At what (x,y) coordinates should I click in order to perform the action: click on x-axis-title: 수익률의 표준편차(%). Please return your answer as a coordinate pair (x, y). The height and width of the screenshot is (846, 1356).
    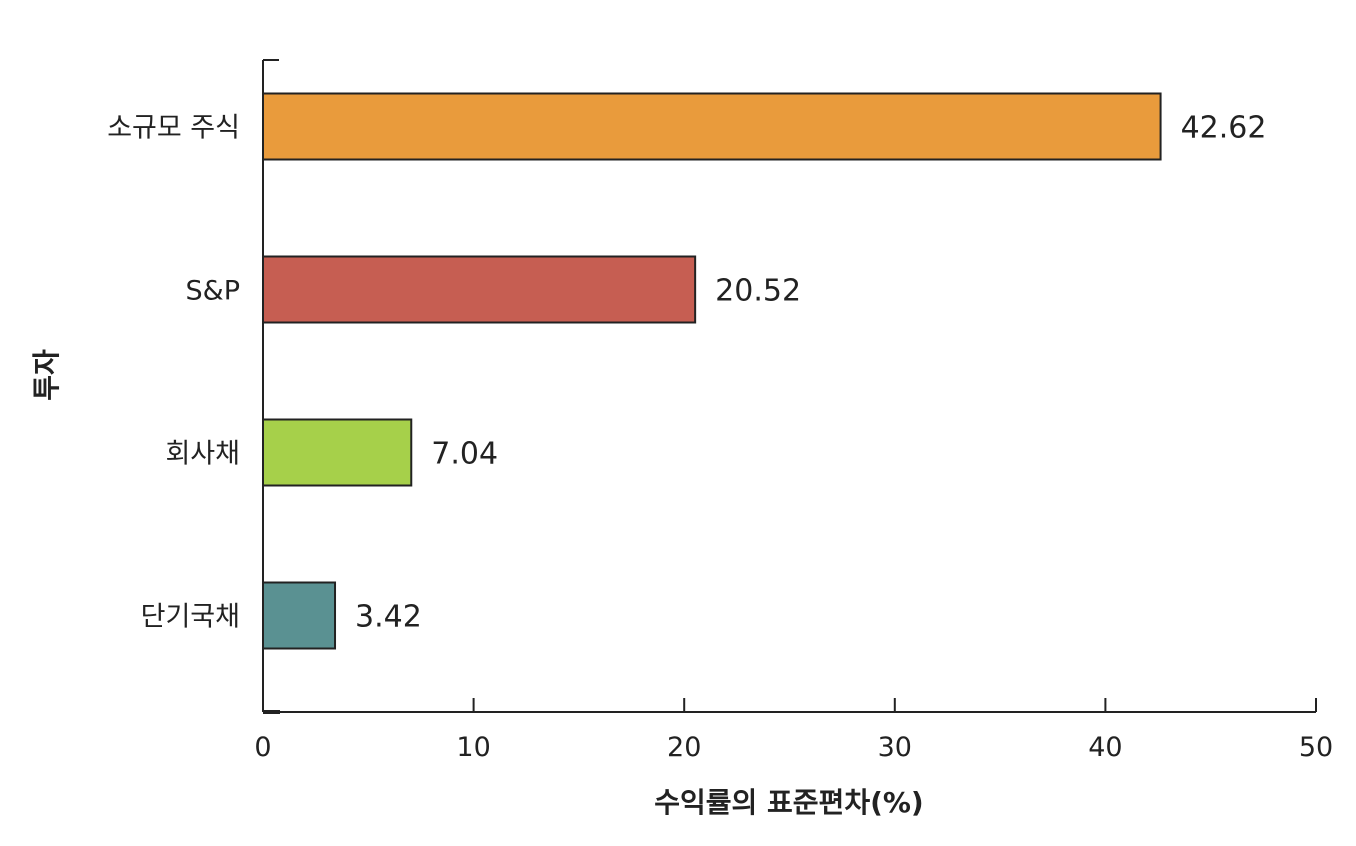
    Looking at the image, I should click on (788, 802).